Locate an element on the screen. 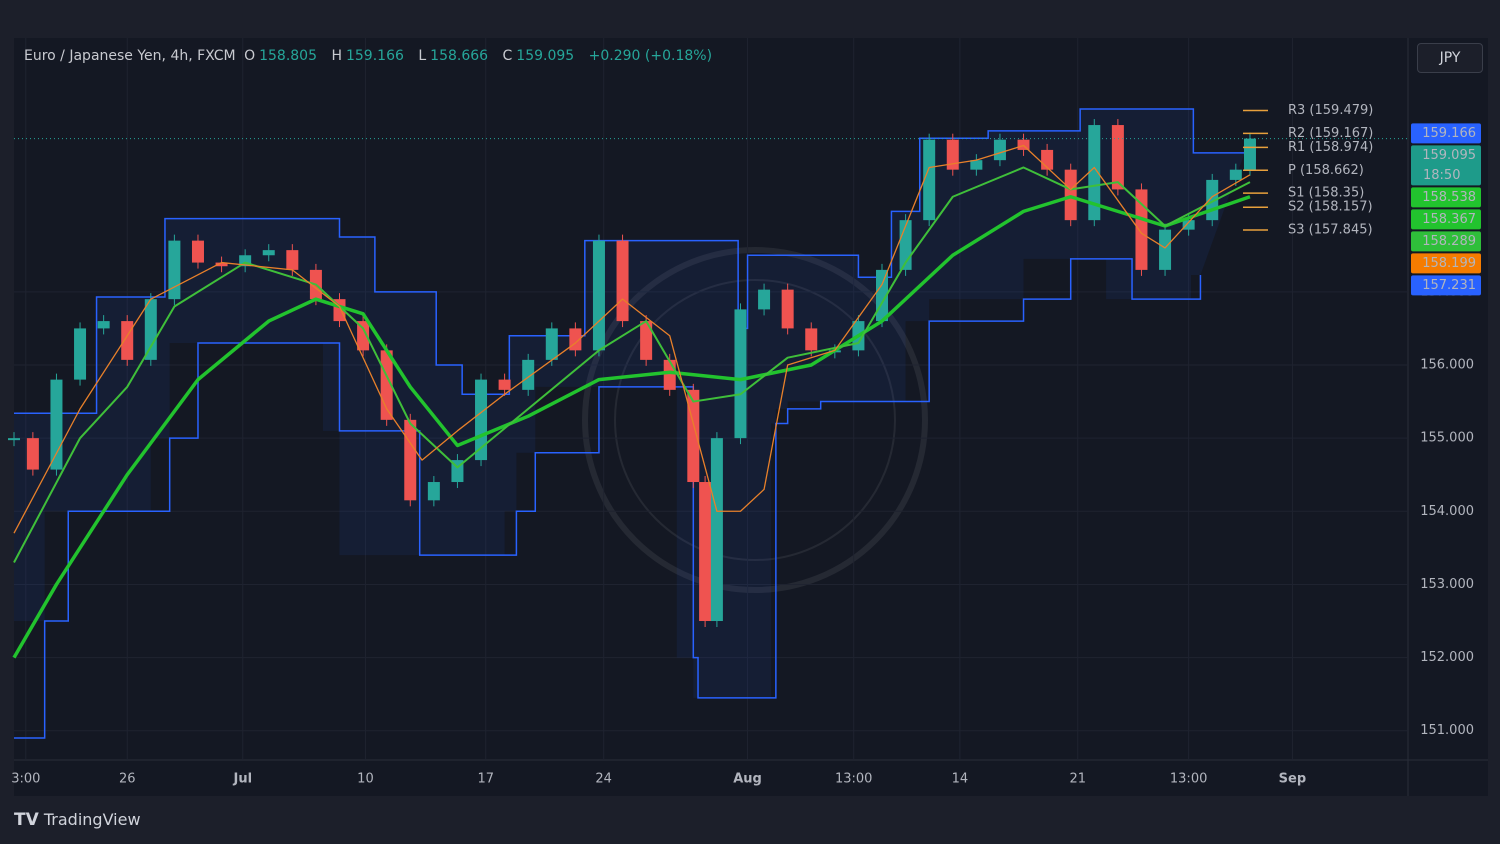  x-tick-label: 14 is located at coordinates (960, 779).